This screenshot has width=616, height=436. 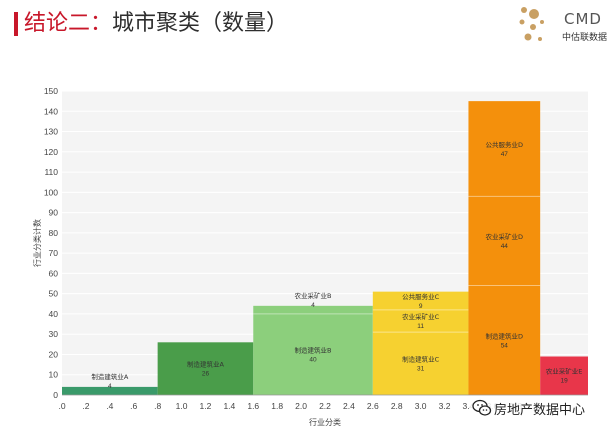 What do you see at coordinates (564, 371) in the screenshot?
I see `segment-label: 农业采矿业E` at bounding box center [564, 371].